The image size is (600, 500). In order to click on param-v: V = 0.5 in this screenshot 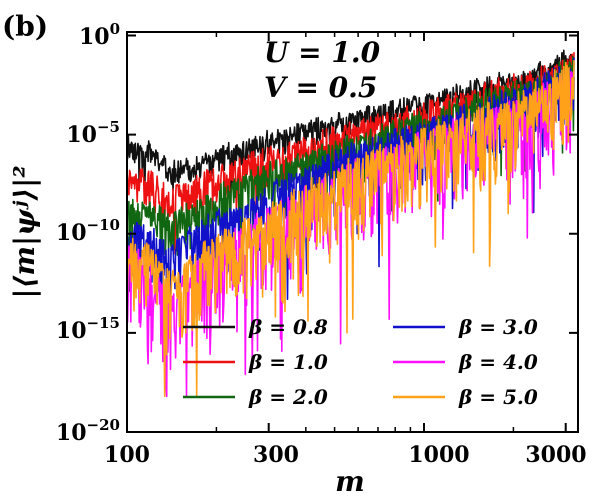, I will do `click(320, 87)`.